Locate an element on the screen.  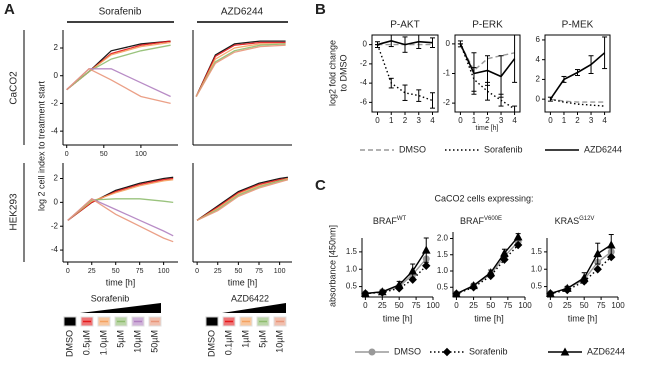
x-tick-label: 4 is located at coordinates (514, 120).